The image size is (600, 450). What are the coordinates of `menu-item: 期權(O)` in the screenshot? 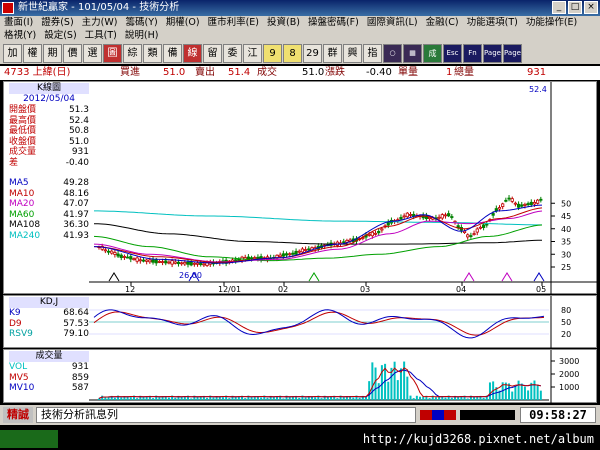 It's located at (182, 22).